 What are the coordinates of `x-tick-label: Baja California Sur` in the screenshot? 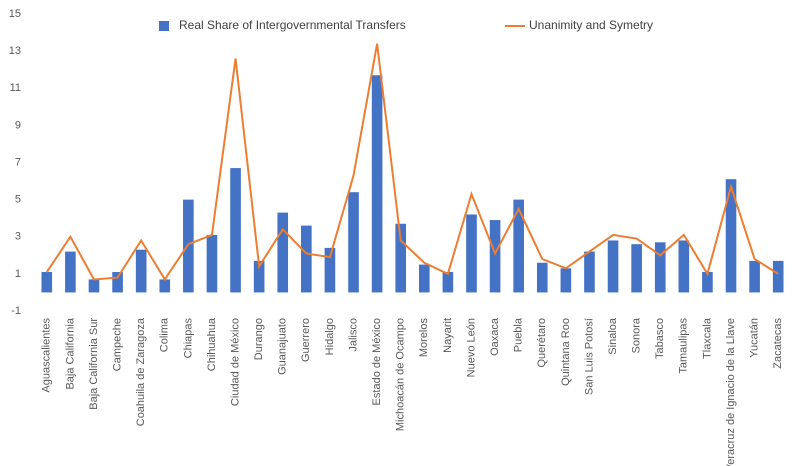 It's located at (94, 364).